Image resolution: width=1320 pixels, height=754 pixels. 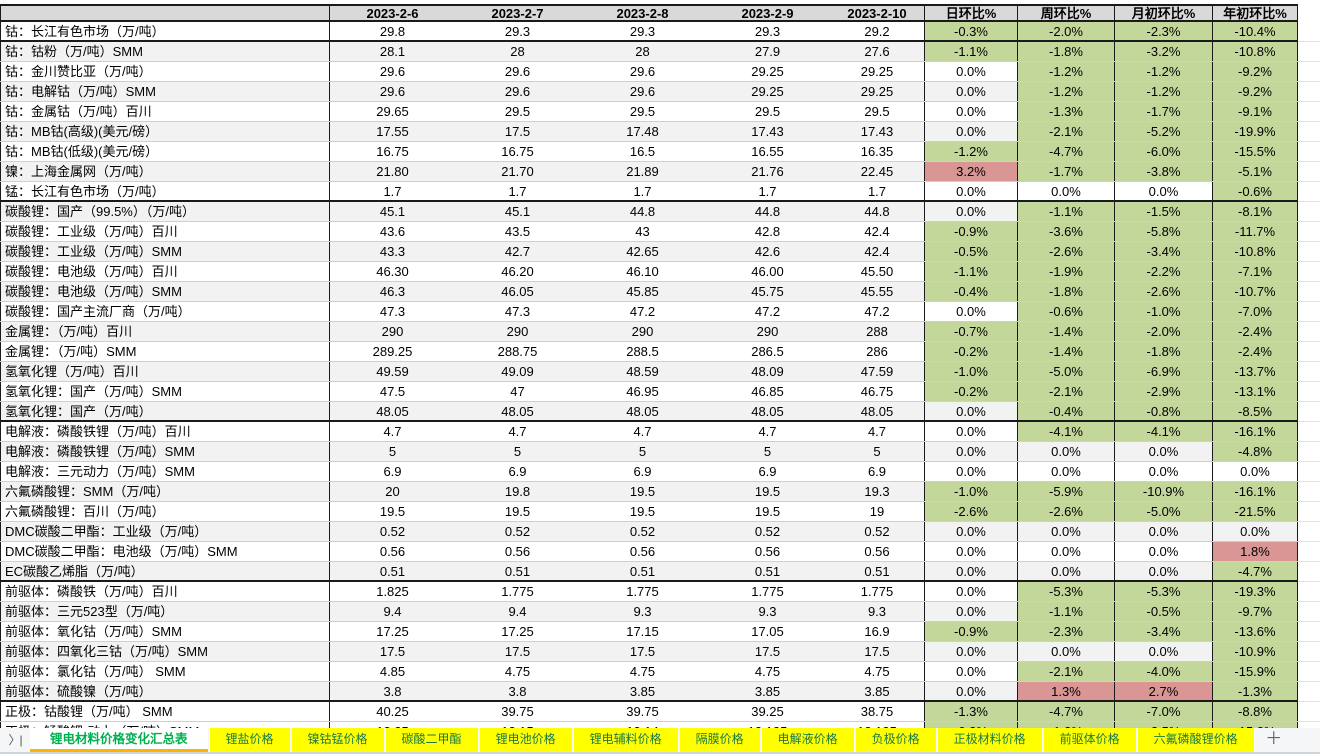 What do you see at coordinates (1066, 271) in the screenshot?
I see `pct-cell: -1.9%` at bounding box center [1066, 271].